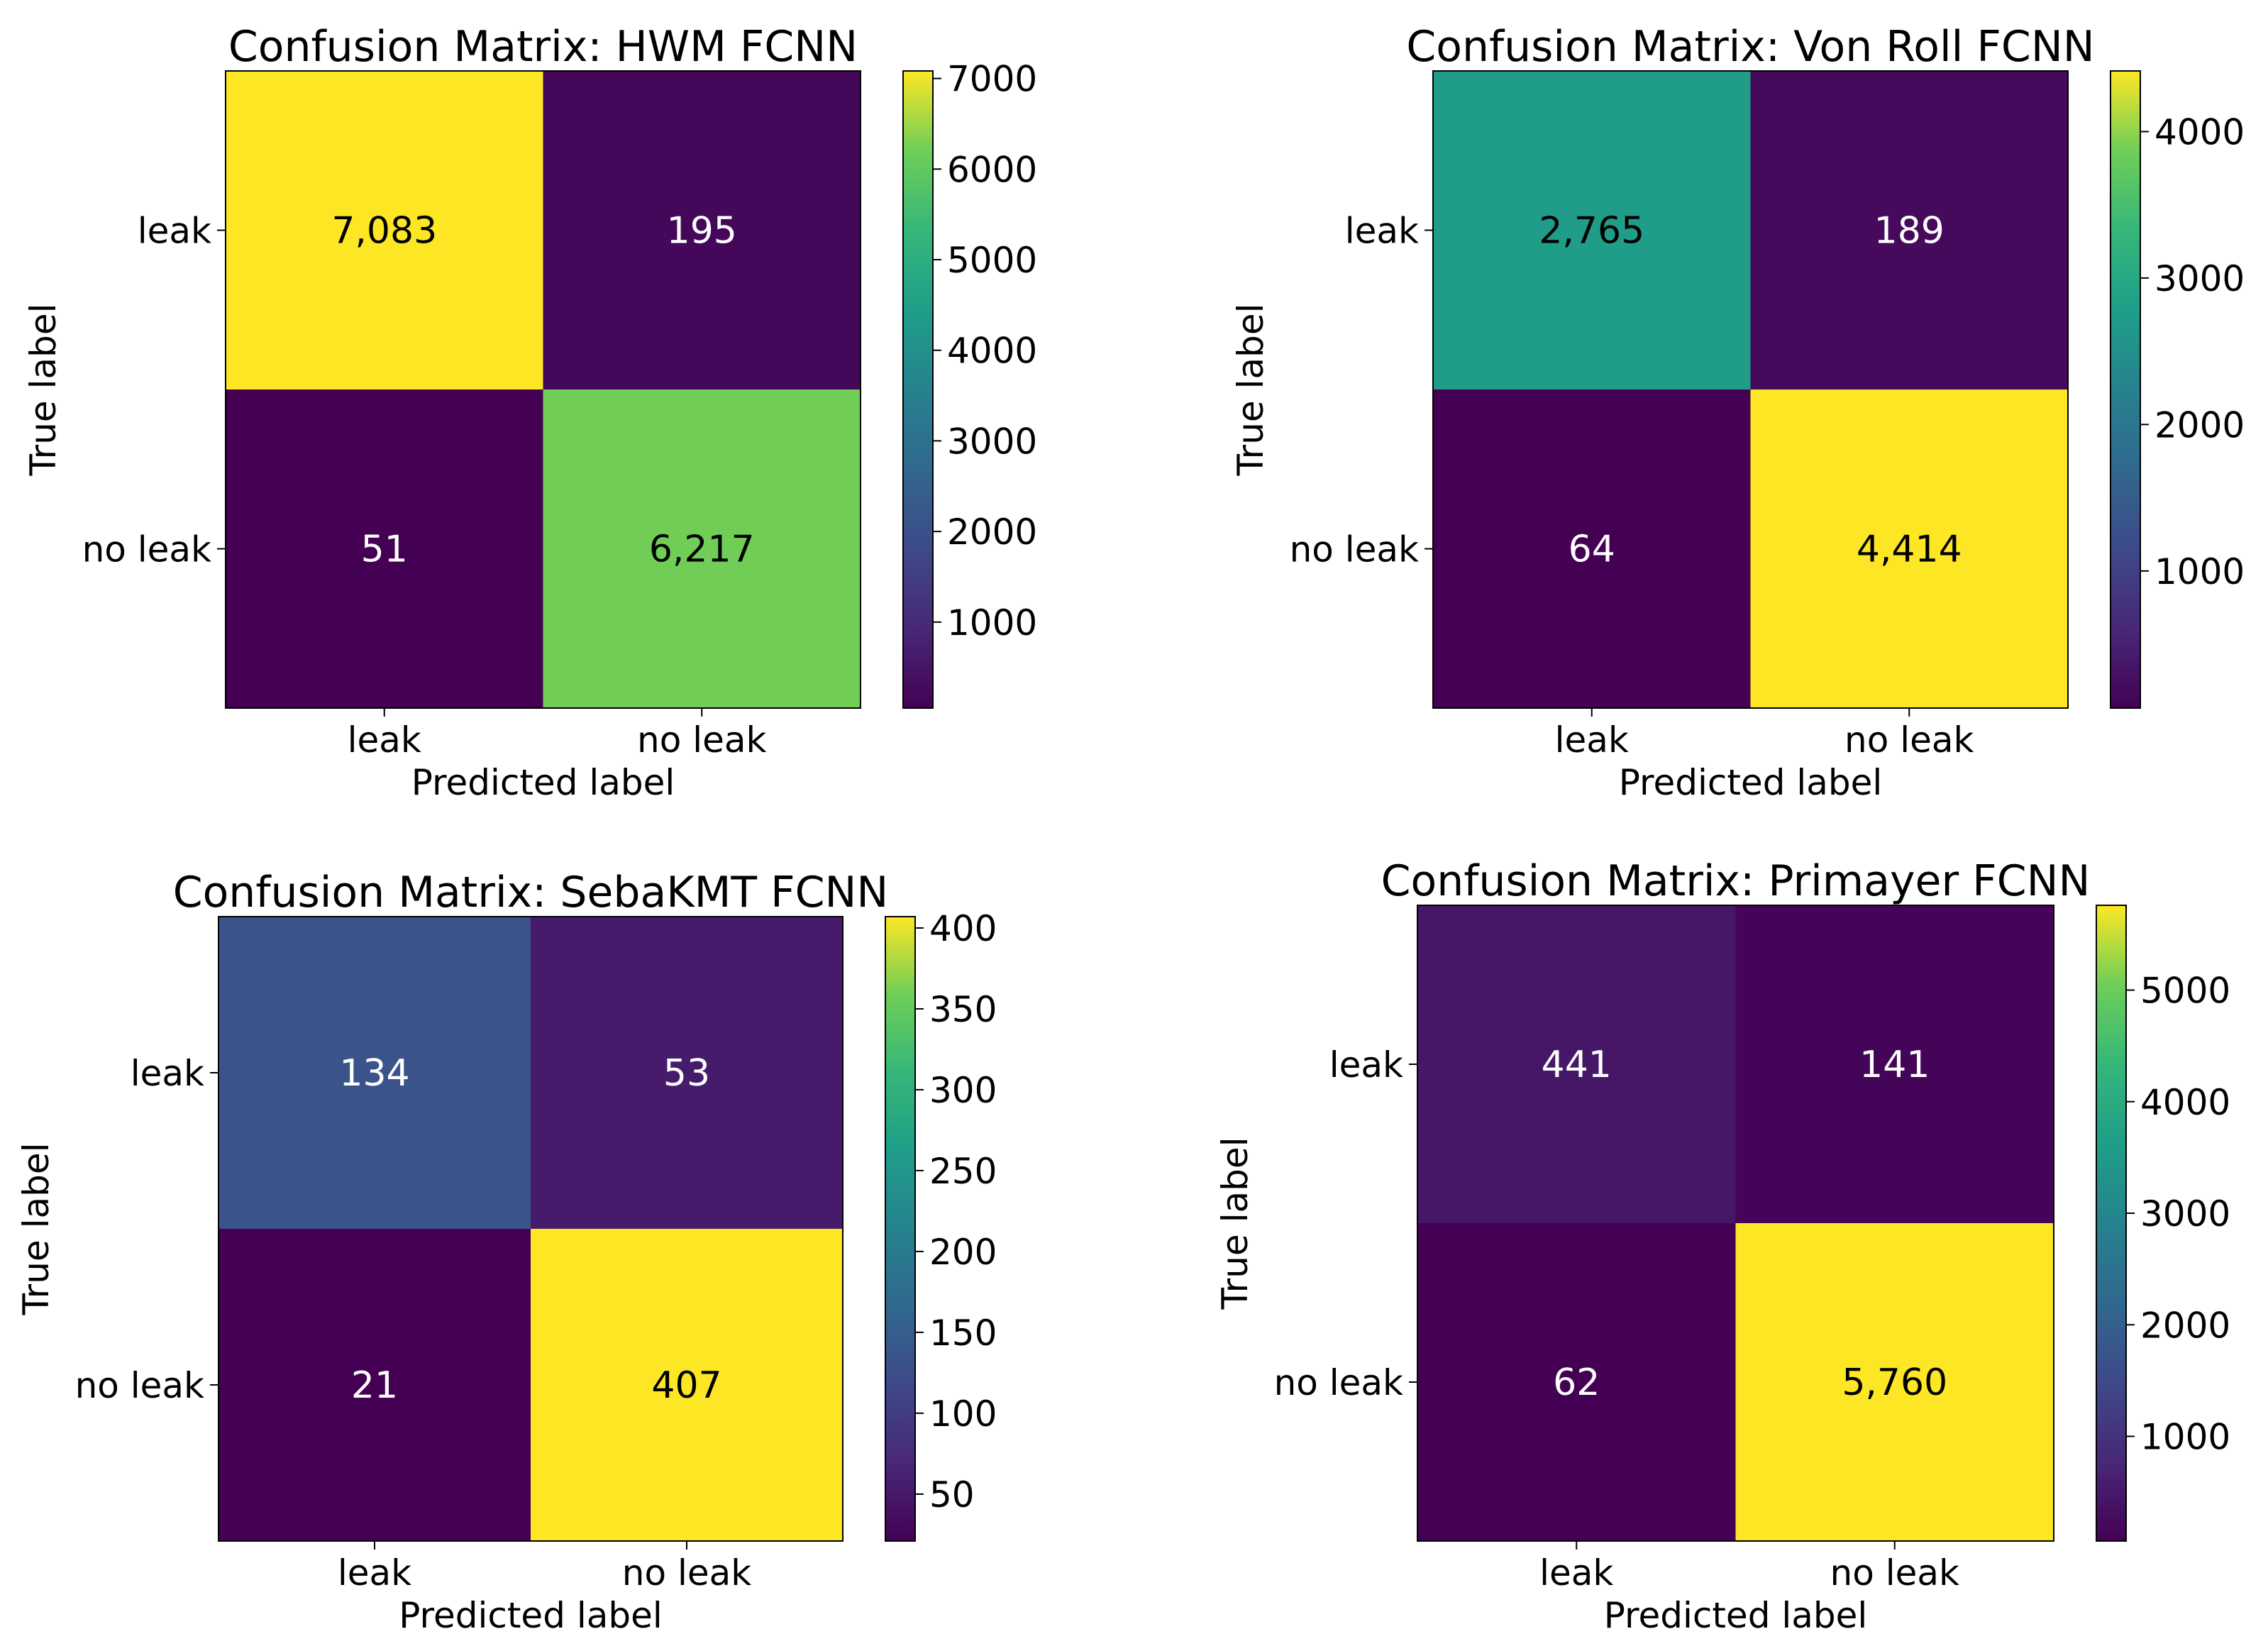 Image resolution: width=2268 pixels, height=1646 pixels. I want to click on chart-title: Confusion Matrix: SebaKMT FCNN, so click(531, 892).